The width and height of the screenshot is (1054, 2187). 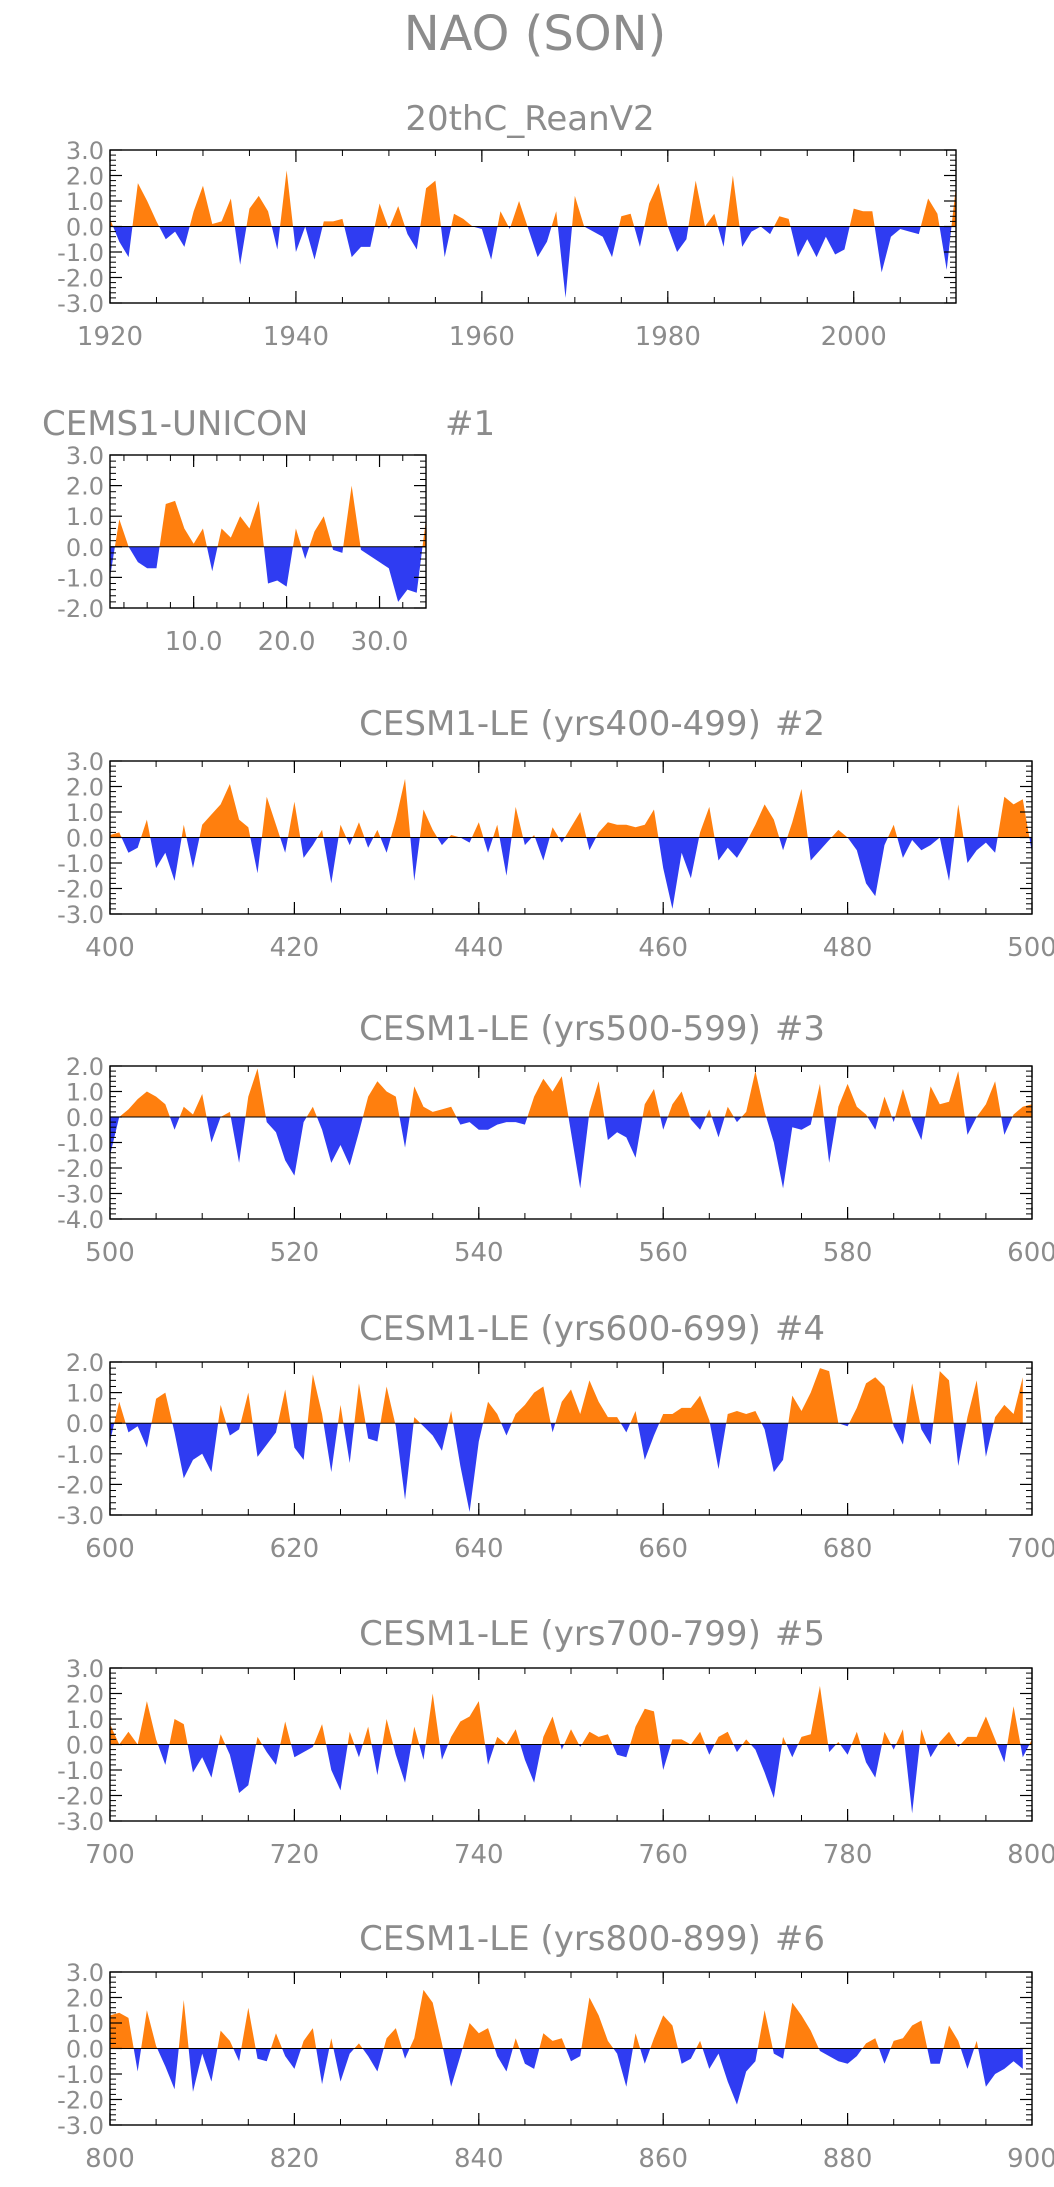 I want to click on x-tick-label: 2000, so click(x=854, y=337).